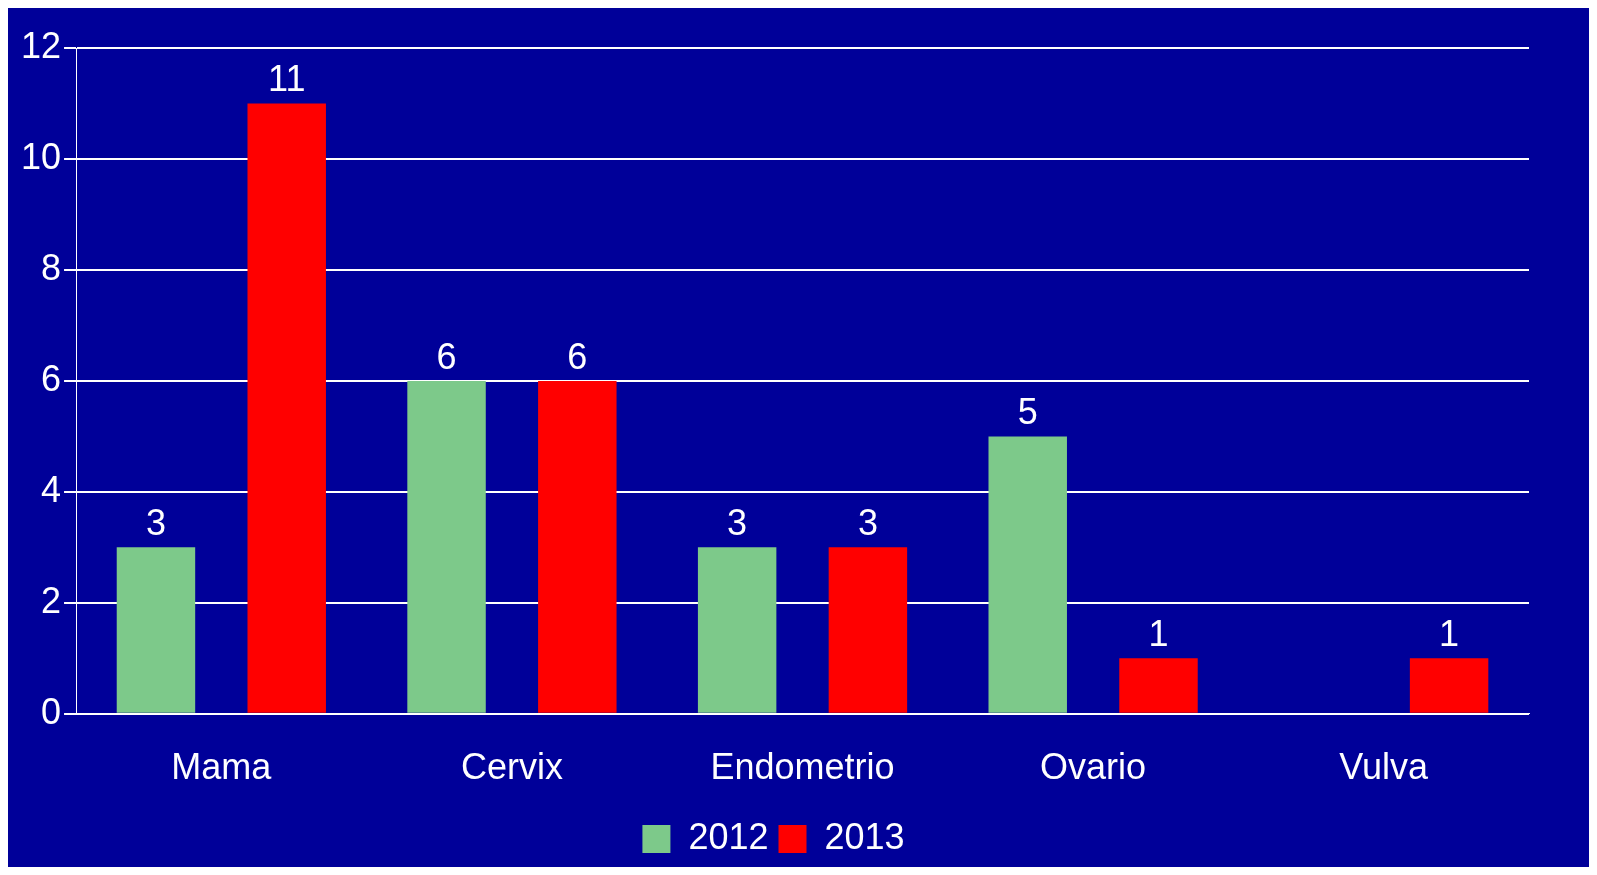 The height and width of the screenshot is (875, 1597). Describe the element at coordinates (51, 378) in the screenshot. I see `y-tick-label: 6` at that location.